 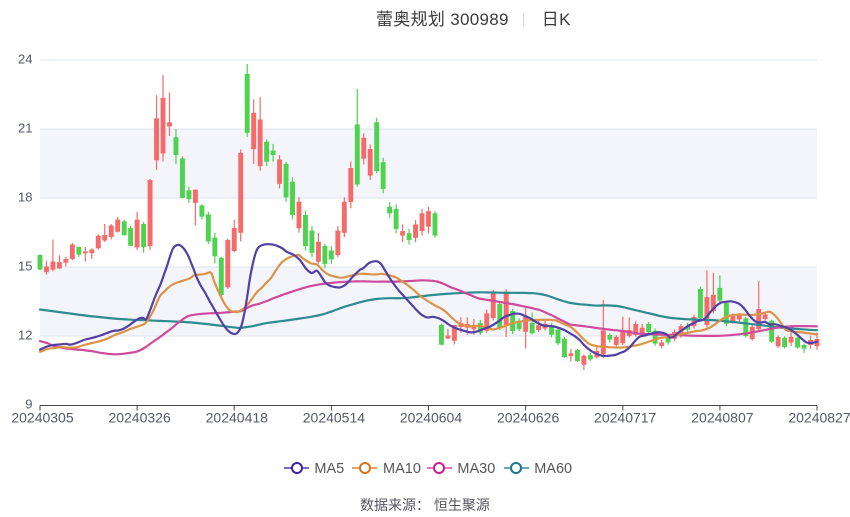 What do you see at coordinates (625, 418) in the screenshot?
I see `svg-text: 20240717` at bounding box center [625, 418].